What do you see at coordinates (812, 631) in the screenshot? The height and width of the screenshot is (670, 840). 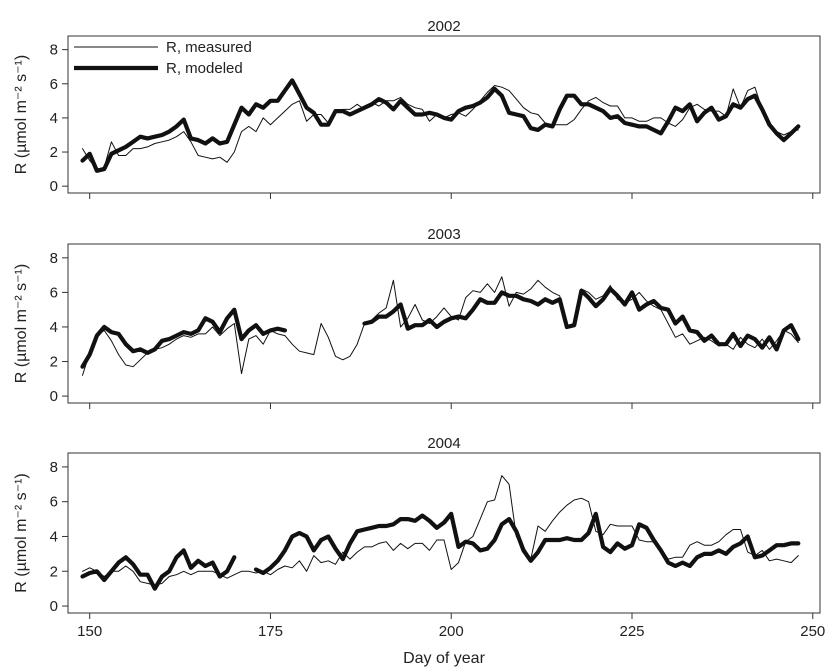 I see `x-tick-label: 250` at bounding box center [812, 631].